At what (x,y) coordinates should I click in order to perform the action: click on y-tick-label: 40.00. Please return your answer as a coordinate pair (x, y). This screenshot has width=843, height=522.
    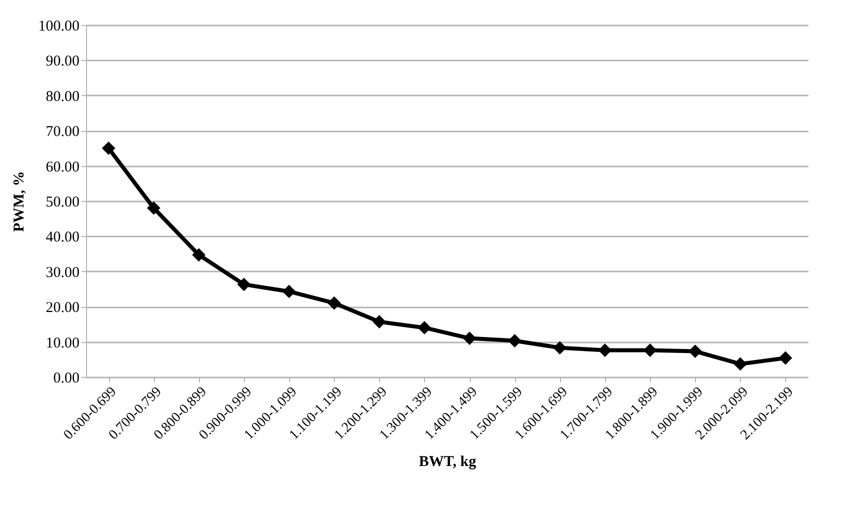
    Looking at the image, I should click on (63, 238).